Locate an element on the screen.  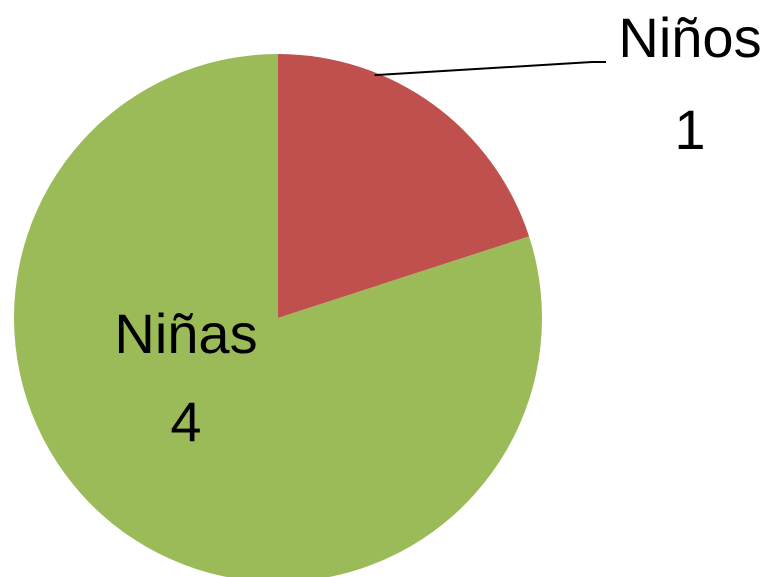
slice-label: Niños is located at coordinates (689, 37).